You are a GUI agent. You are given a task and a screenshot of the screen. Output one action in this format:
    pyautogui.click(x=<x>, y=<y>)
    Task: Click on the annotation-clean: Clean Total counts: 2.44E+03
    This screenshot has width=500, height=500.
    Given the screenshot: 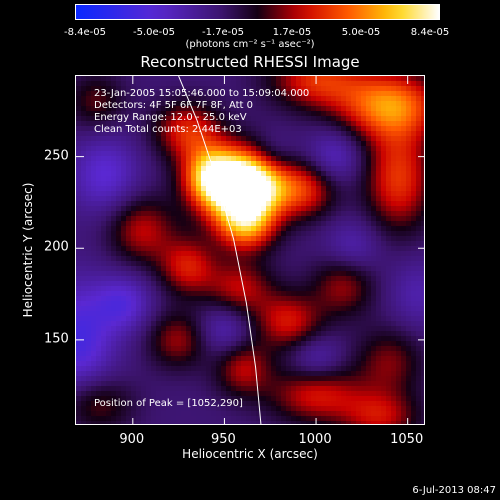 What is the action you would take?
    pyautogui.click(x=168, y=129)
    